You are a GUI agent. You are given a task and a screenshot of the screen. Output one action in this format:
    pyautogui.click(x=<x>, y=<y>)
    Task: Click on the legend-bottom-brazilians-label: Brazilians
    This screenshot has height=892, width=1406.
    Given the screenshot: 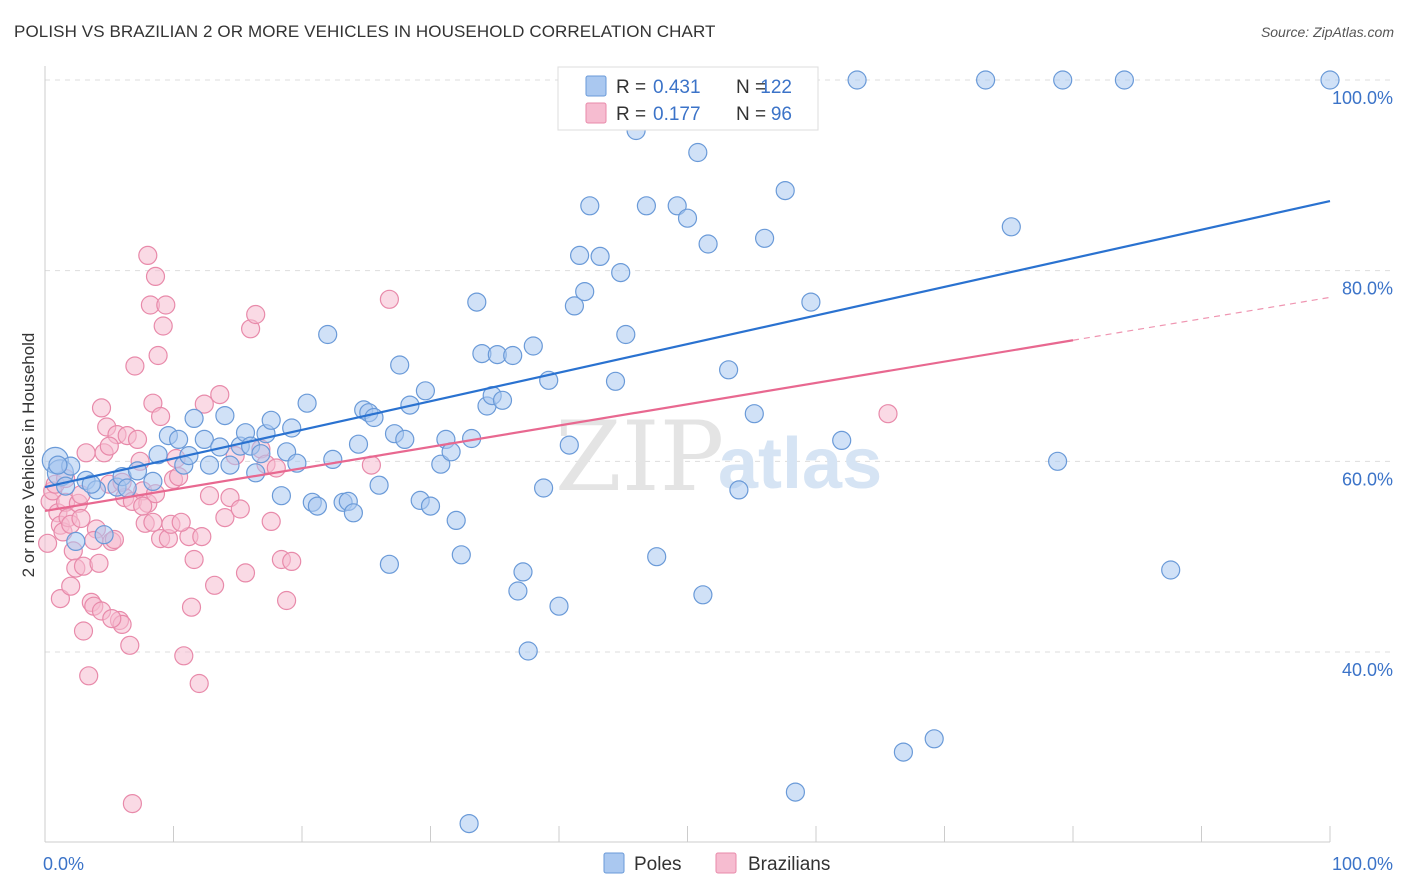 What is the action you would take?
    pyautogui.click(x=789, y=864)
    